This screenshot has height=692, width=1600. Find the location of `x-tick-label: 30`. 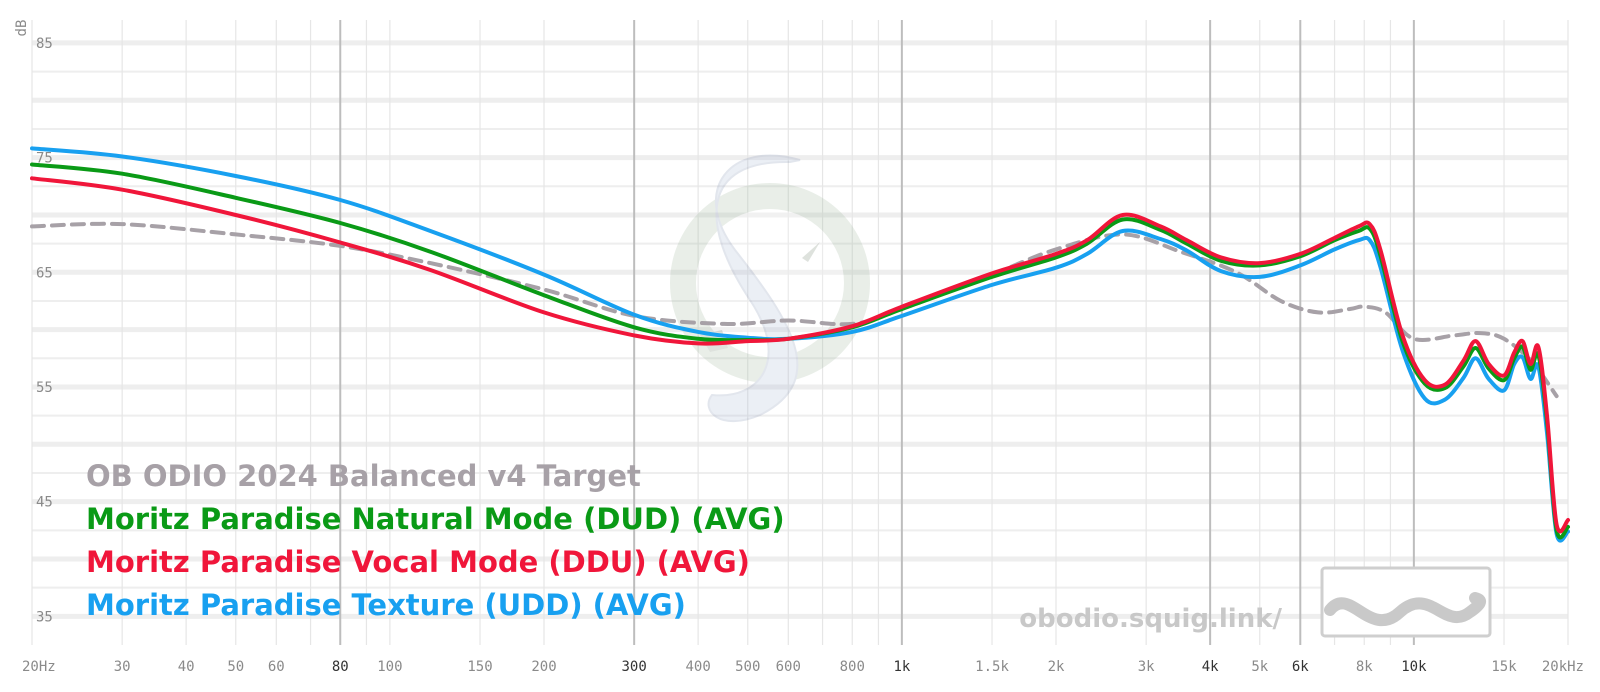

x-tick-label: 30 is located at coordinates (122, 667).